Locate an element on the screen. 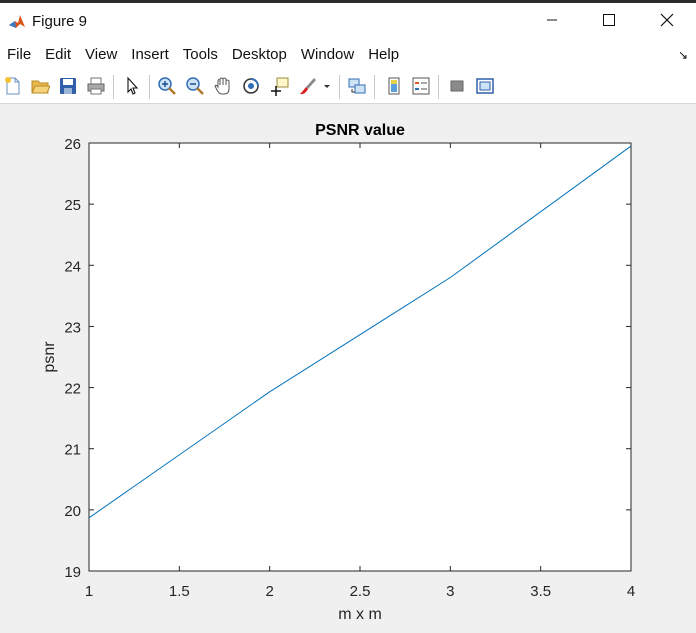 The image size is (696, 633). pointer-icon is located at coordinates (132, 86).